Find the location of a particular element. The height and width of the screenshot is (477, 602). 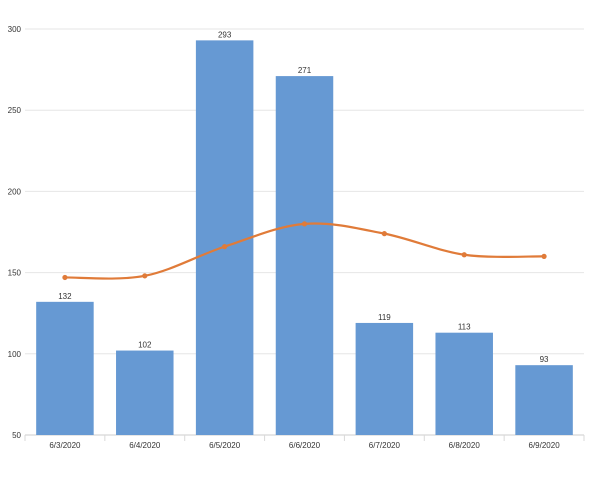

y-tick-label: 200 is located at coordinates (15, 191).